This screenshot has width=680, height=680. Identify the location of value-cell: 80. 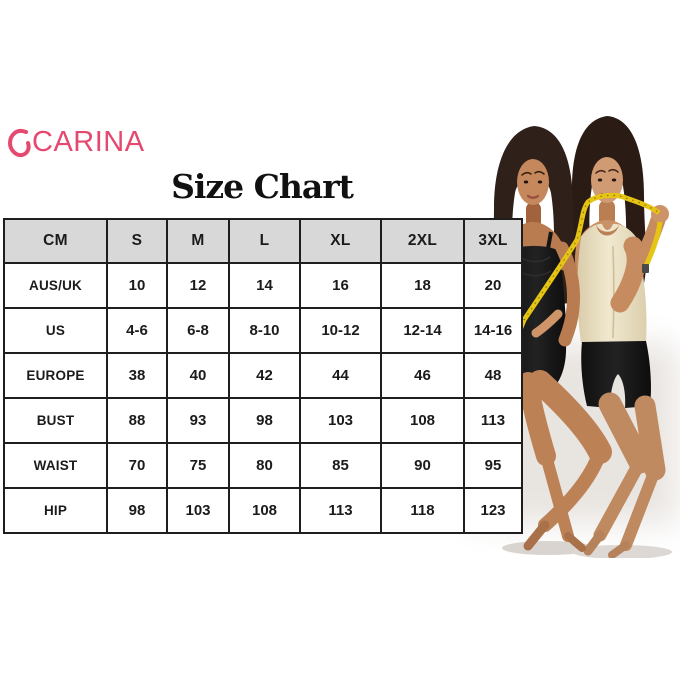
(264, 465).